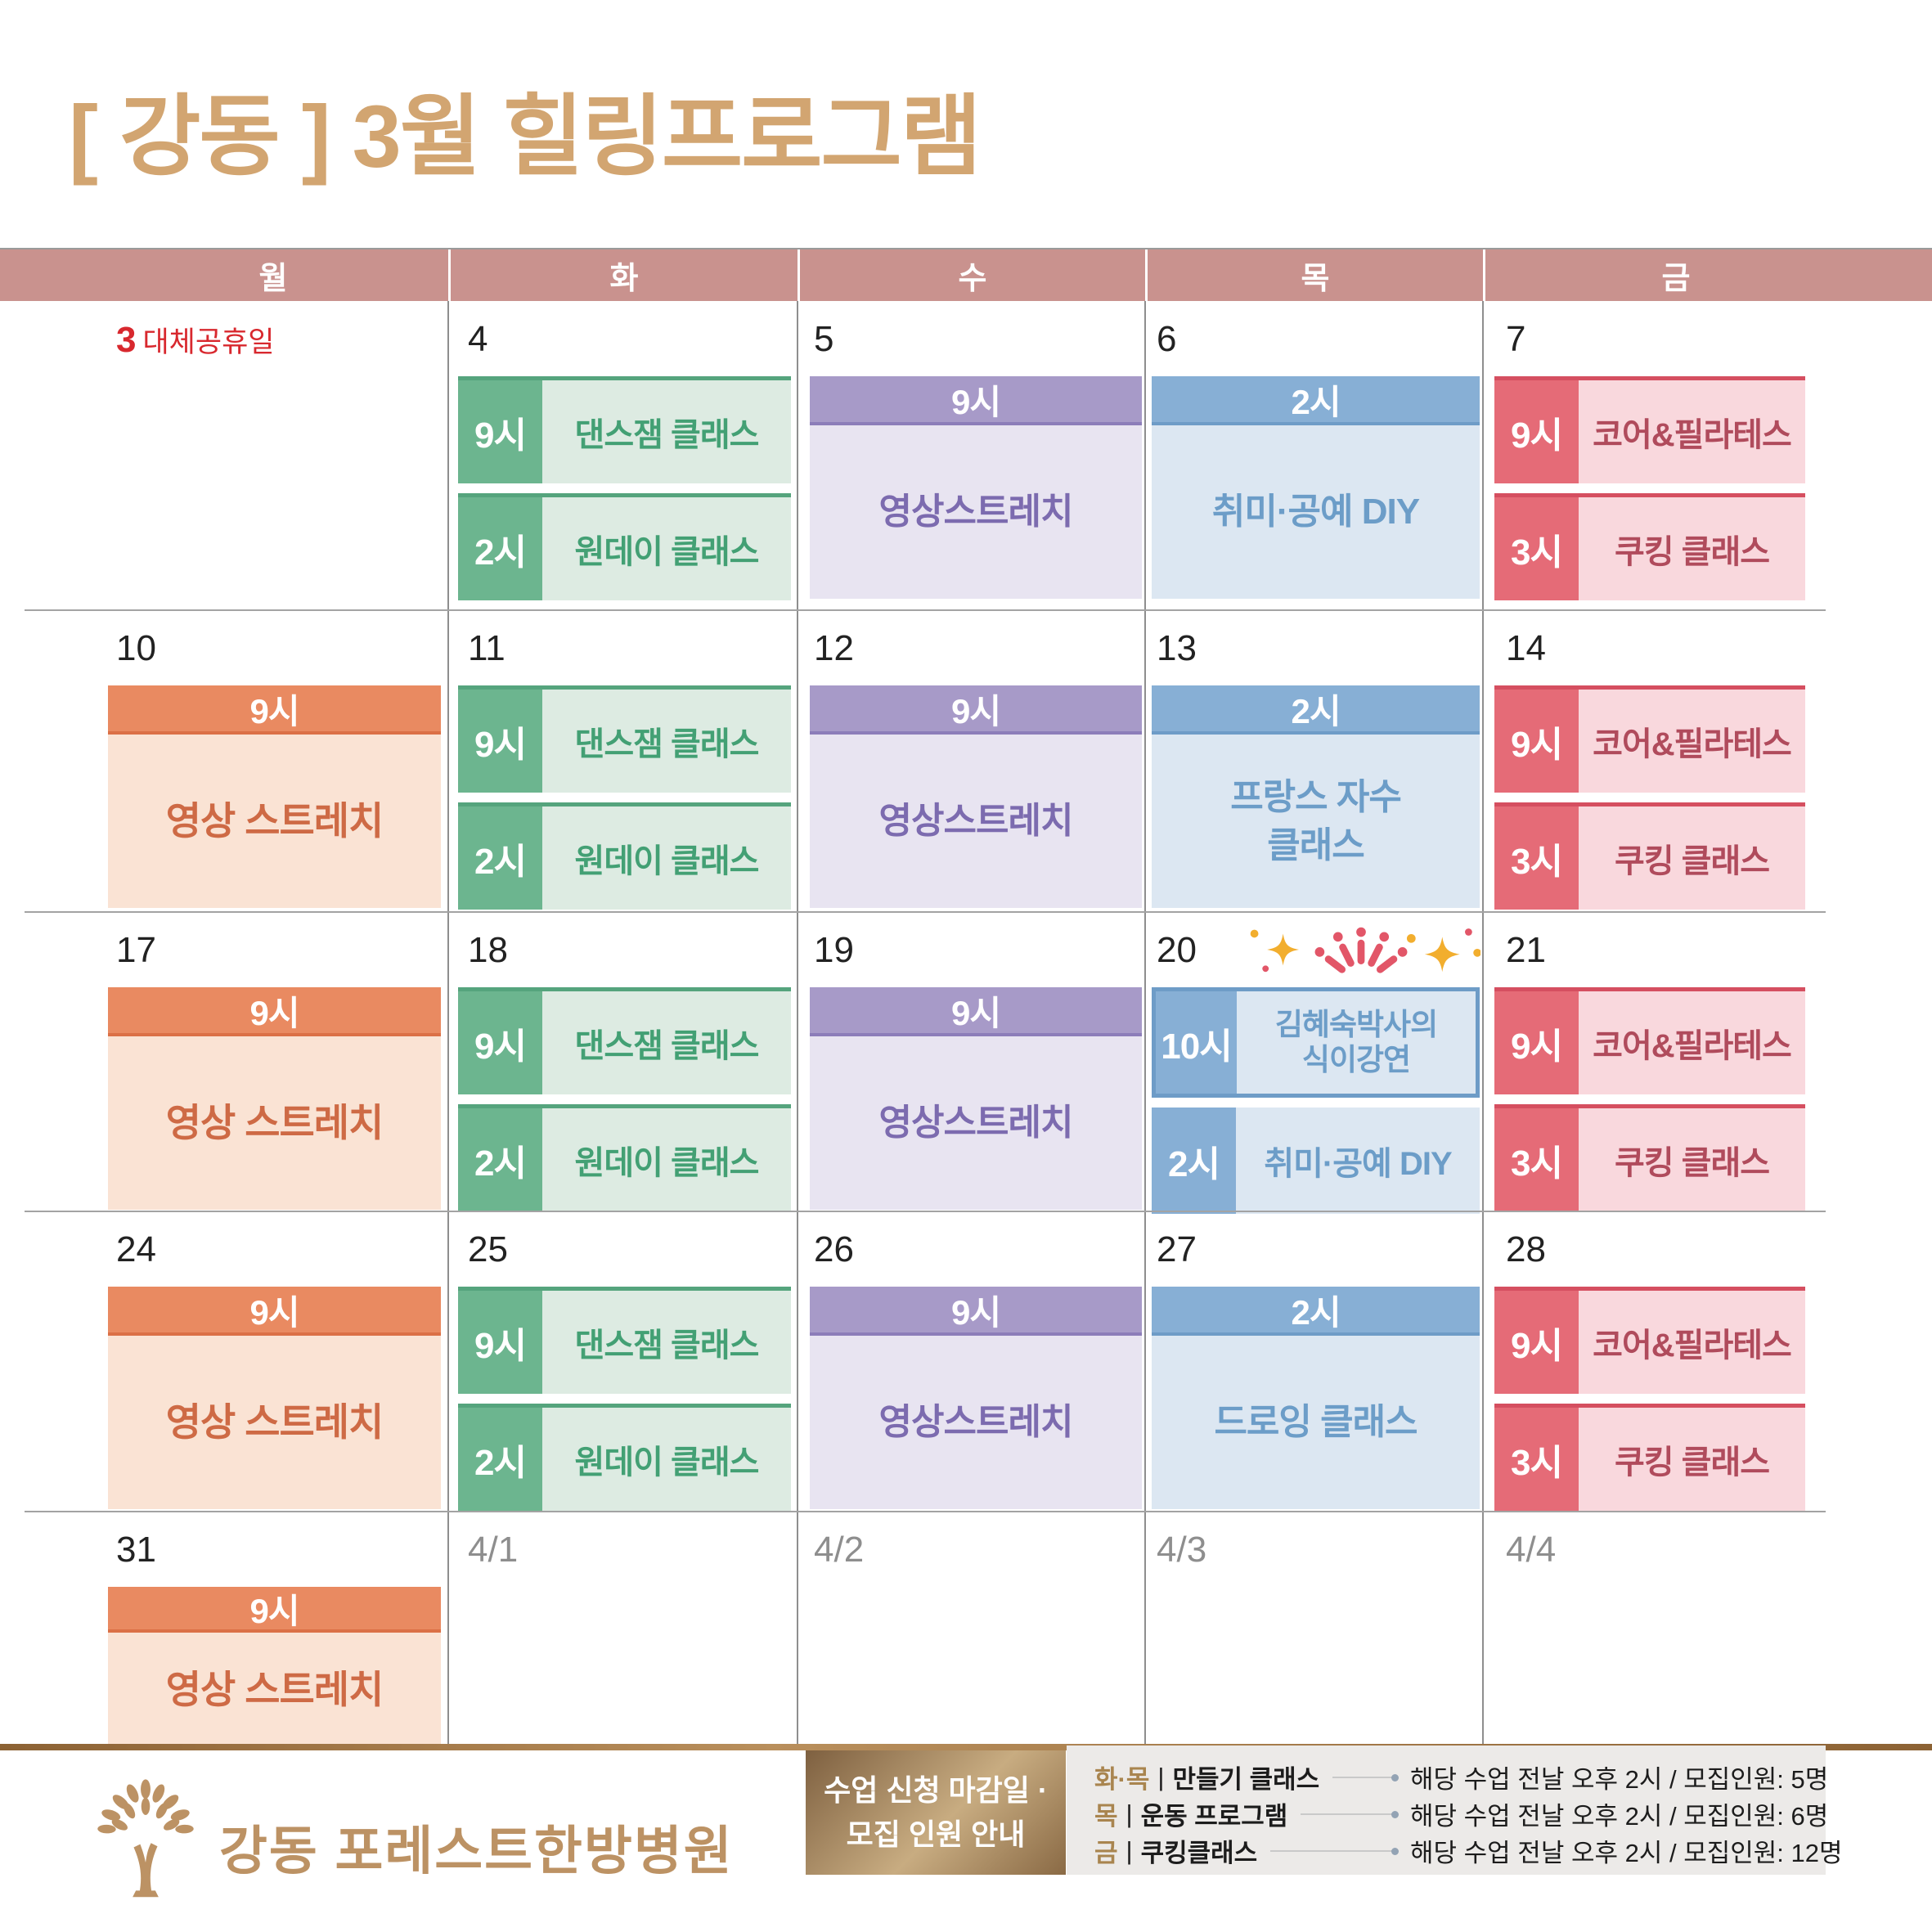  Describe the element at coordinates (1315, 845) in the screenshot. I see `program-title-line: 클래스` at that location.